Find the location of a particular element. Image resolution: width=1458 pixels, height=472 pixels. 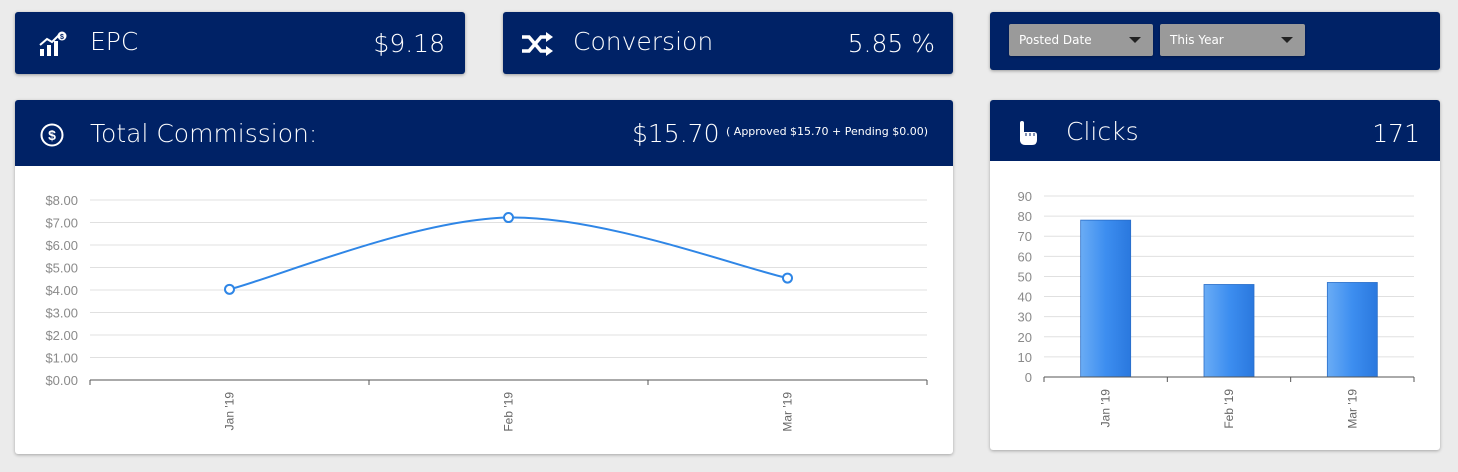

epc-value: $9.18 is located at coordinates (409, 43).